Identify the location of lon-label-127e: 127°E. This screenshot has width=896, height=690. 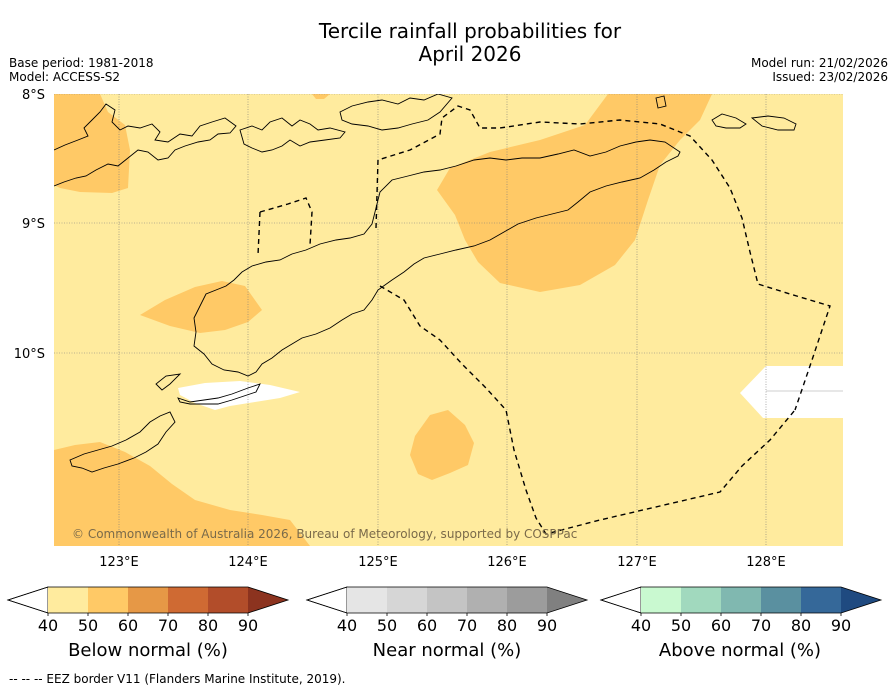
(637, 562).